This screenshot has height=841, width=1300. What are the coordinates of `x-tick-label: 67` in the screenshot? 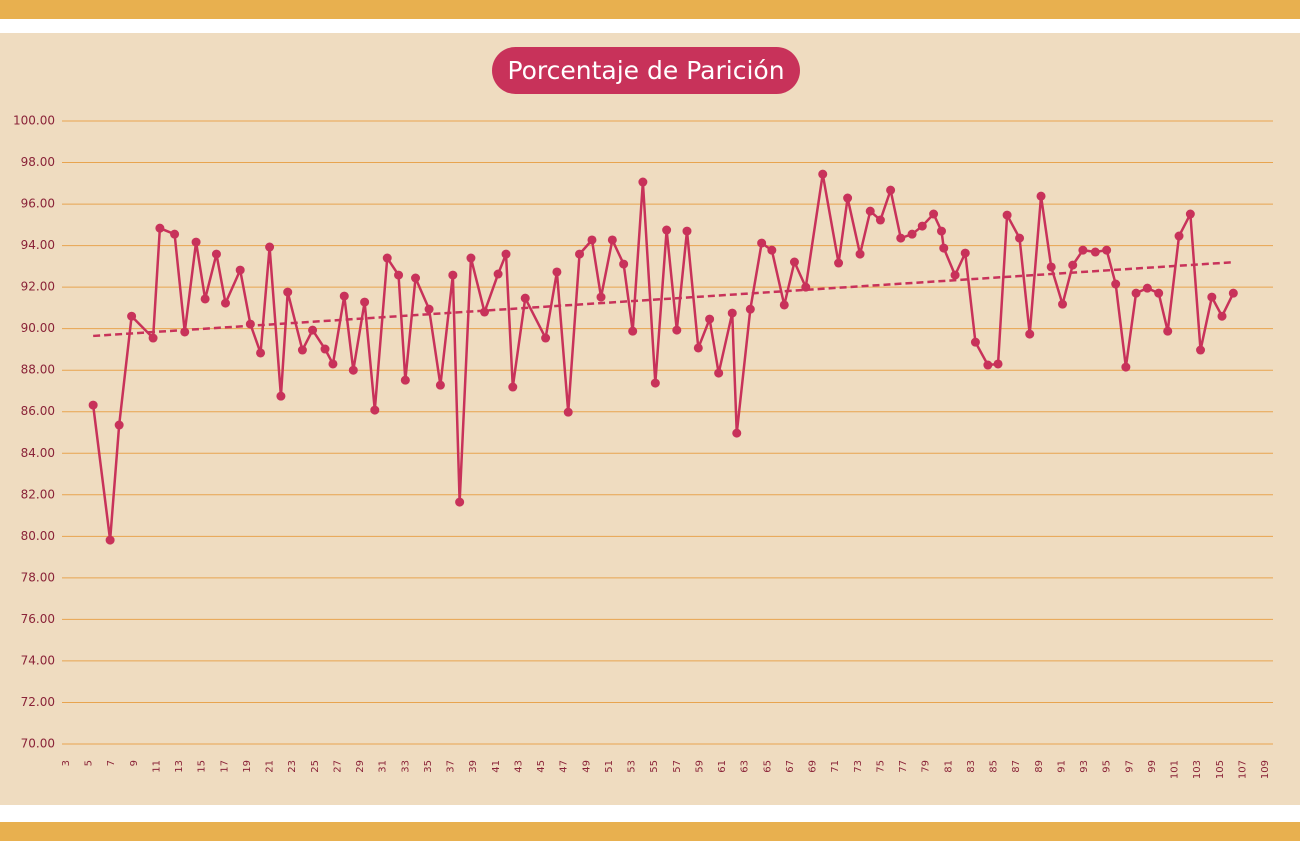 It's located at (790, 766).